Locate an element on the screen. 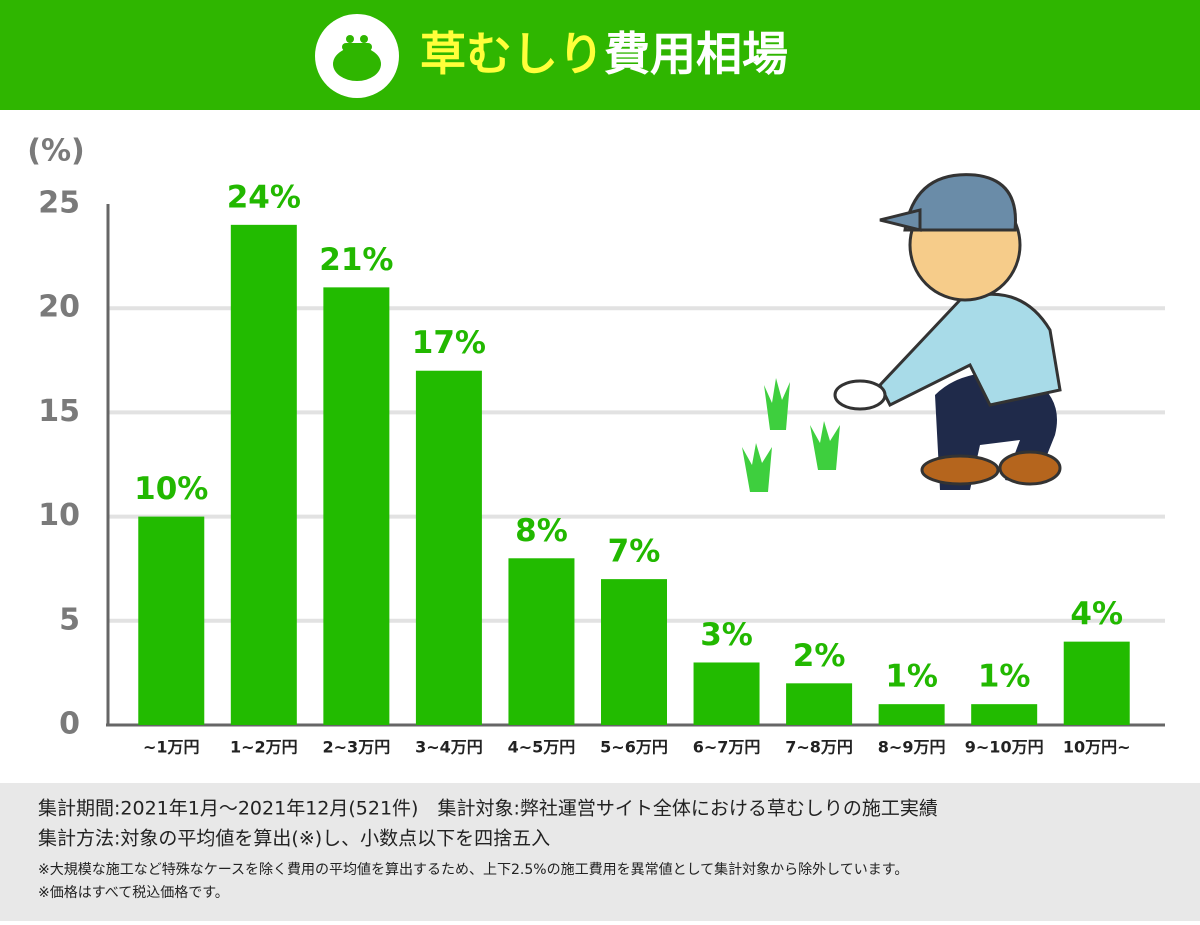 The image size is (1200, 925). value-label: 3% is located at coordinates (726, 635).